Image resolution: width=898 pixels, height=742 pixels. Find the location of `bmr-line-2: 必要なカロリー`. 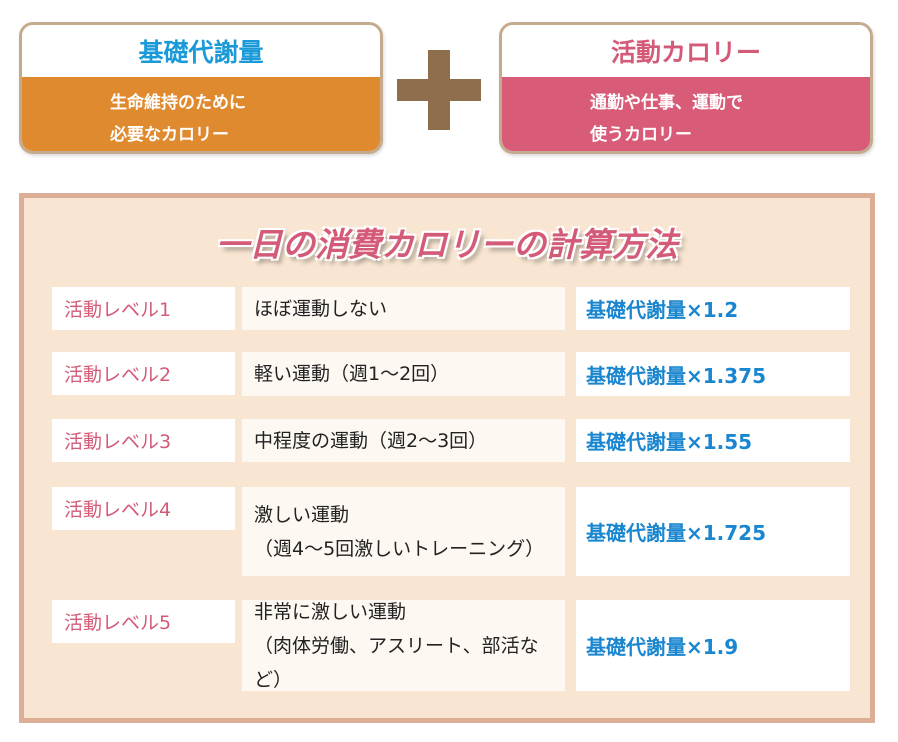

bmr-line-2: 必要なカロリー is located at coordinates (169, 135).